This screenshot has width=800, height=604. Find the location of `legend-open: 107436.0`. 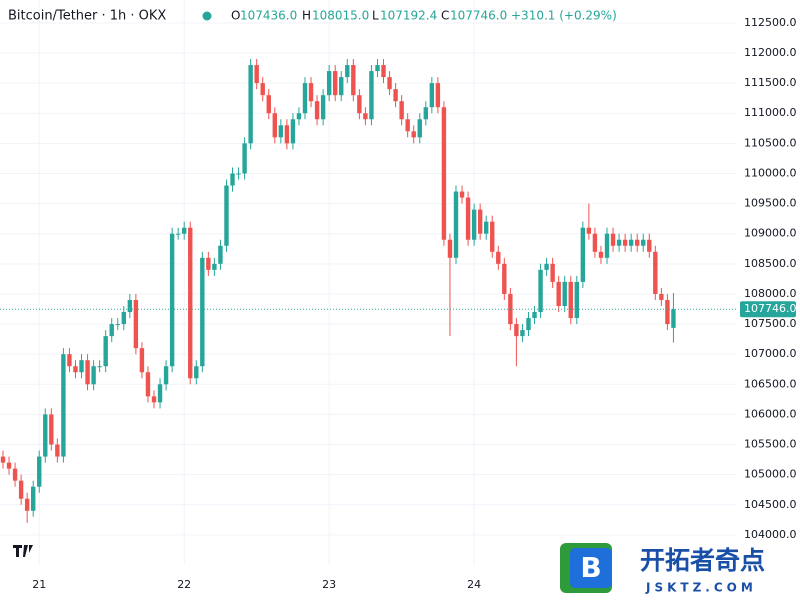

legend-open: 107436.0 is located at coordinates (268, 16).